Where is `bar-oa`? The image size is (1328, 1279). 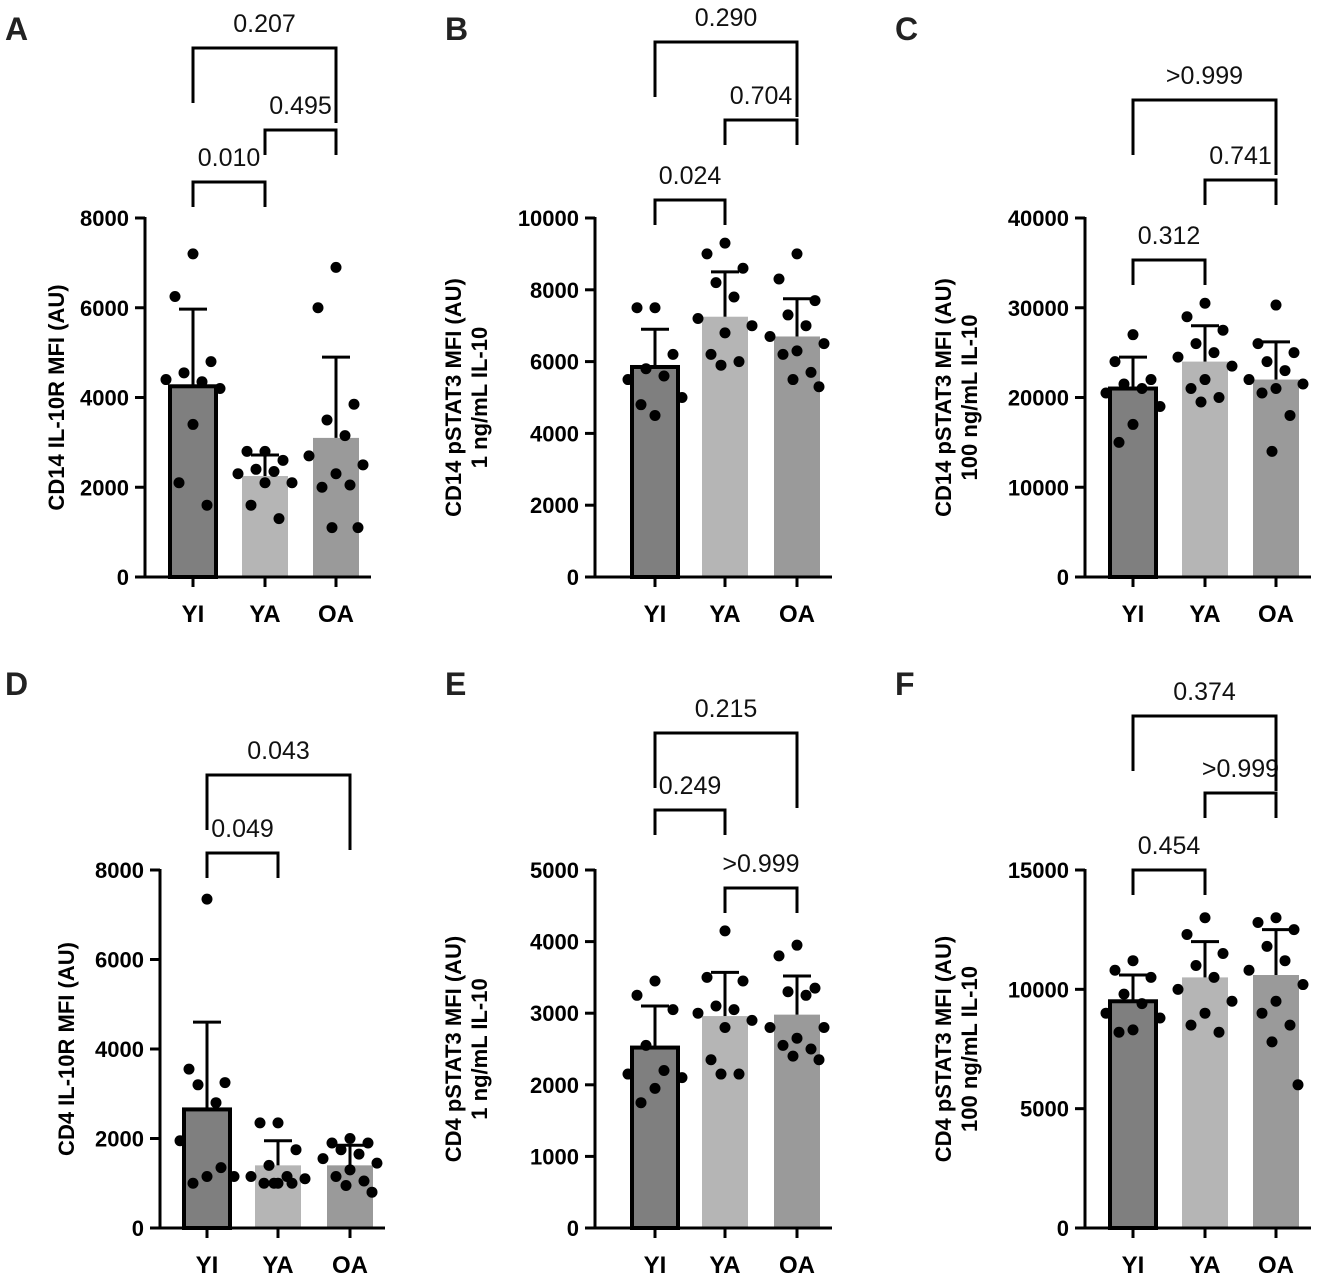
bar-oa is located at coordinates (1276, 478).